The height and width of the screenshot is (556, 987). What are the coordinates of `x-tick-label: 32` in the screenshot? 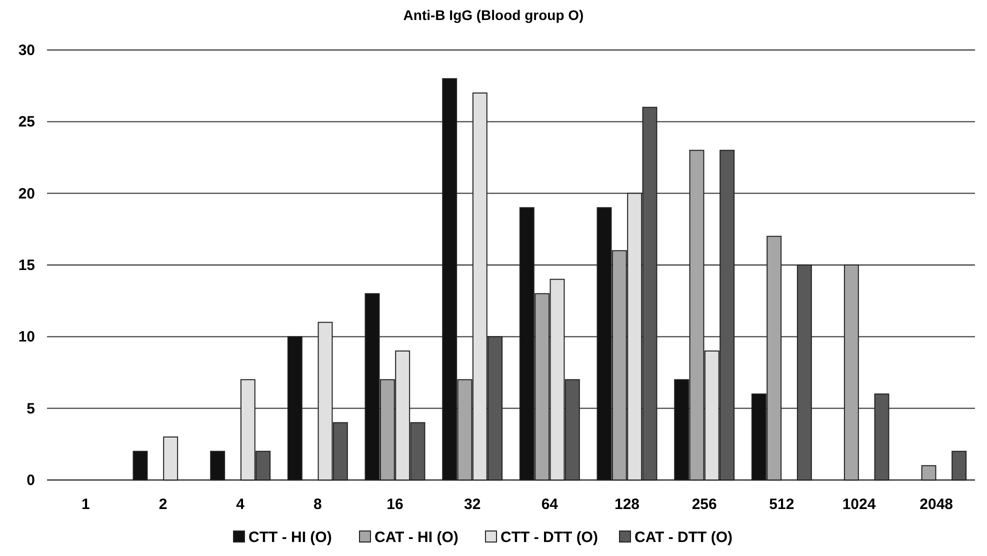 It's located at (472, 504).